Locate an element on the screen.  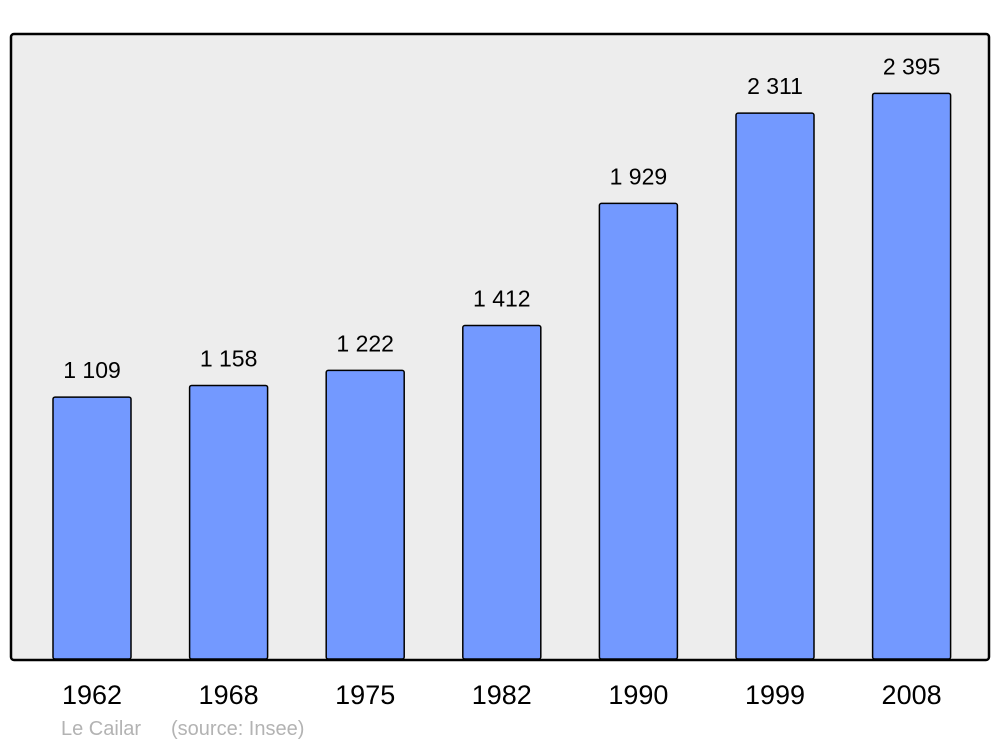
x-tick-label: 1990 is located at coordinates (638, 695).